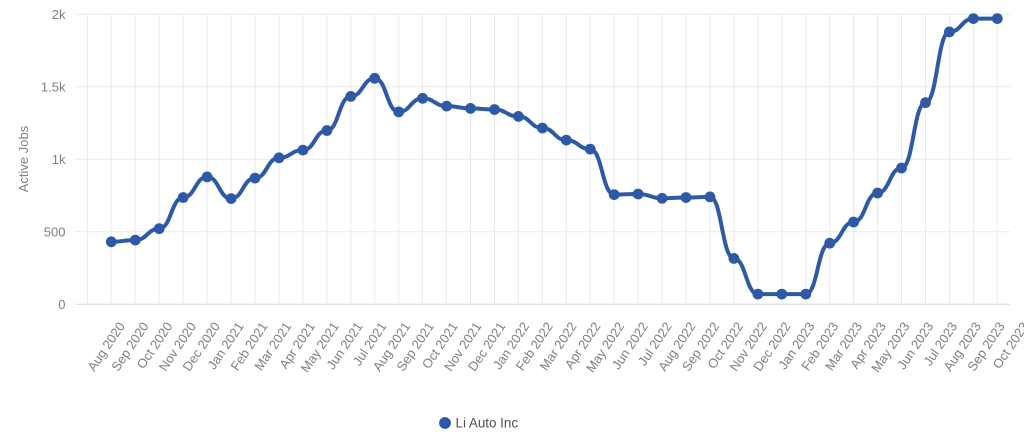  I want to click on svg-text: Li Auto Inc, so click(487, 423).